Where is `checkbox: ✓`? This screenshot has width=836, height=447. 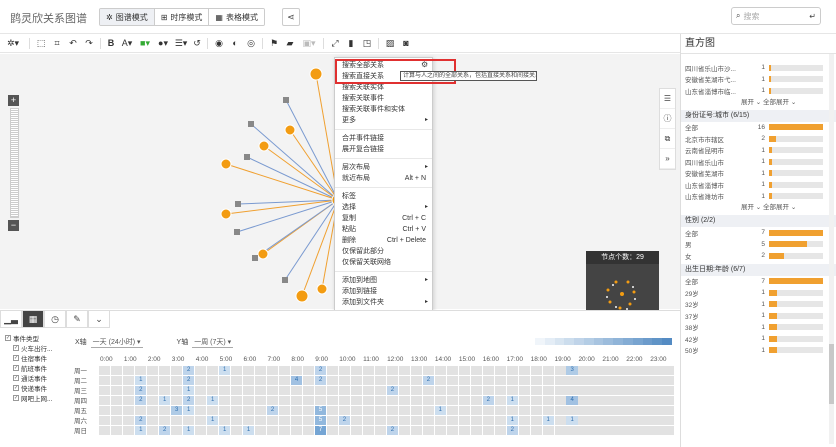
checkbox: ✓ is located at coordinates (16, 368).